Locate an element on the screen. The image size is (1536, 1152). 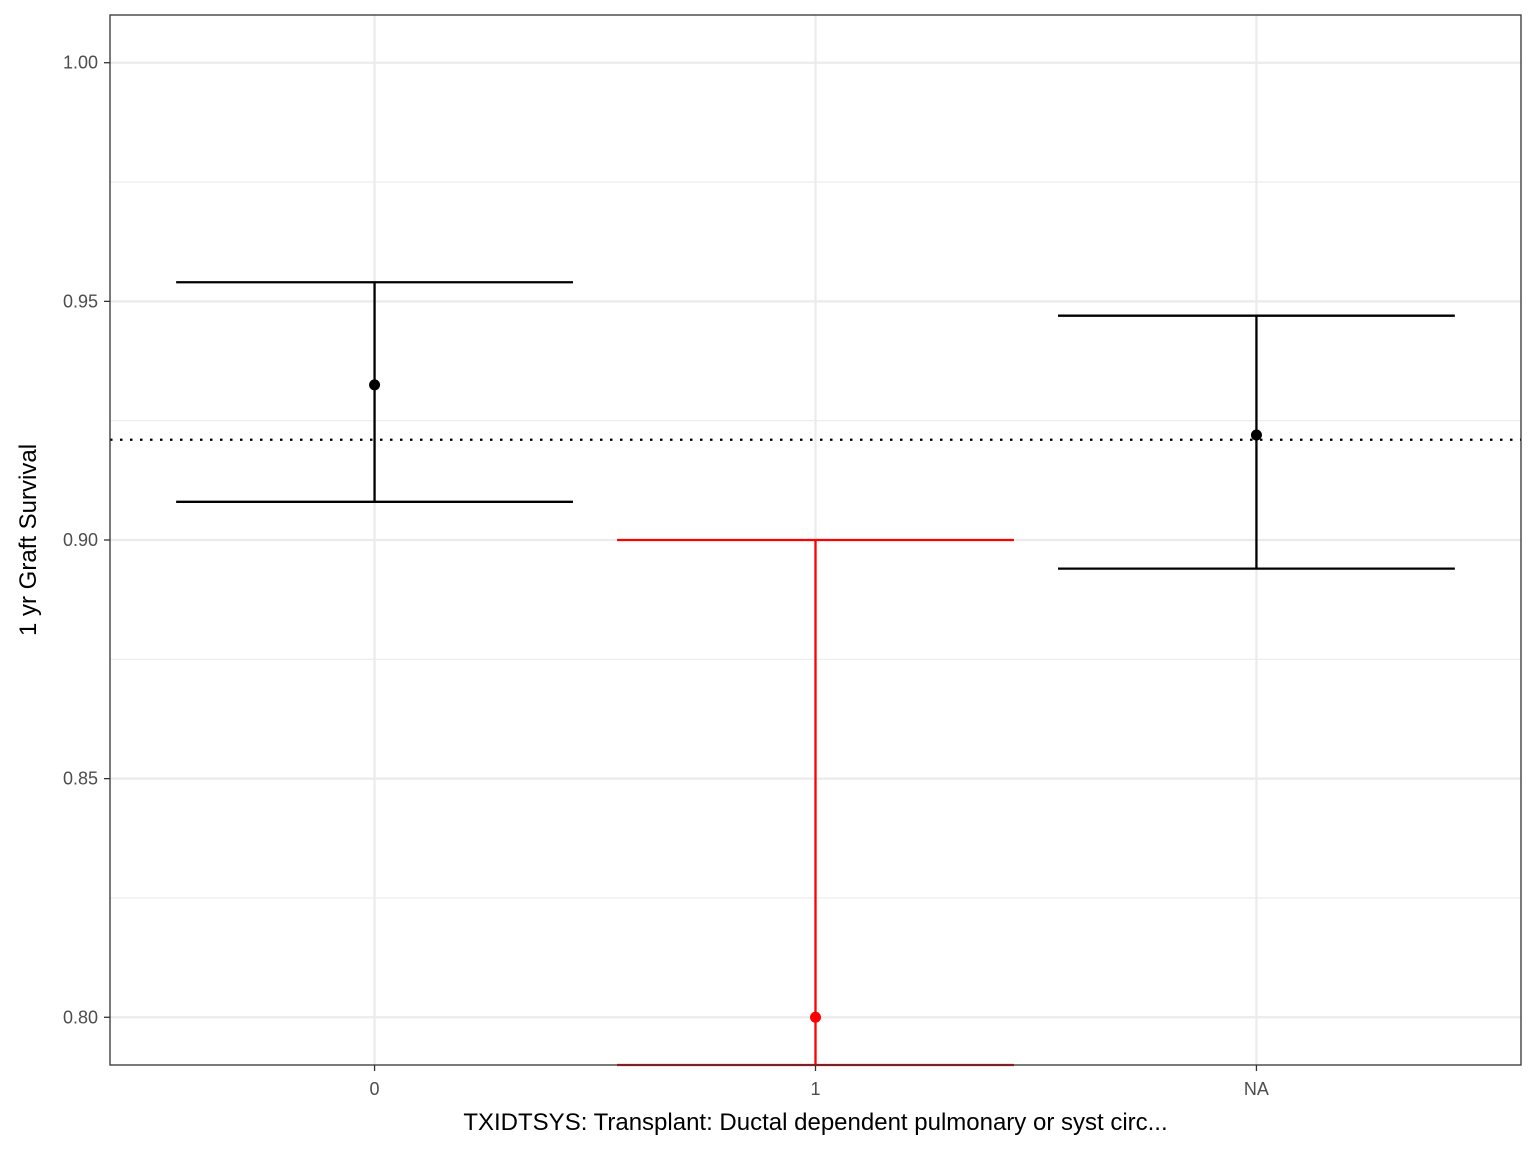
x-tick-label: NA is located at coordinates (1256, 1089).